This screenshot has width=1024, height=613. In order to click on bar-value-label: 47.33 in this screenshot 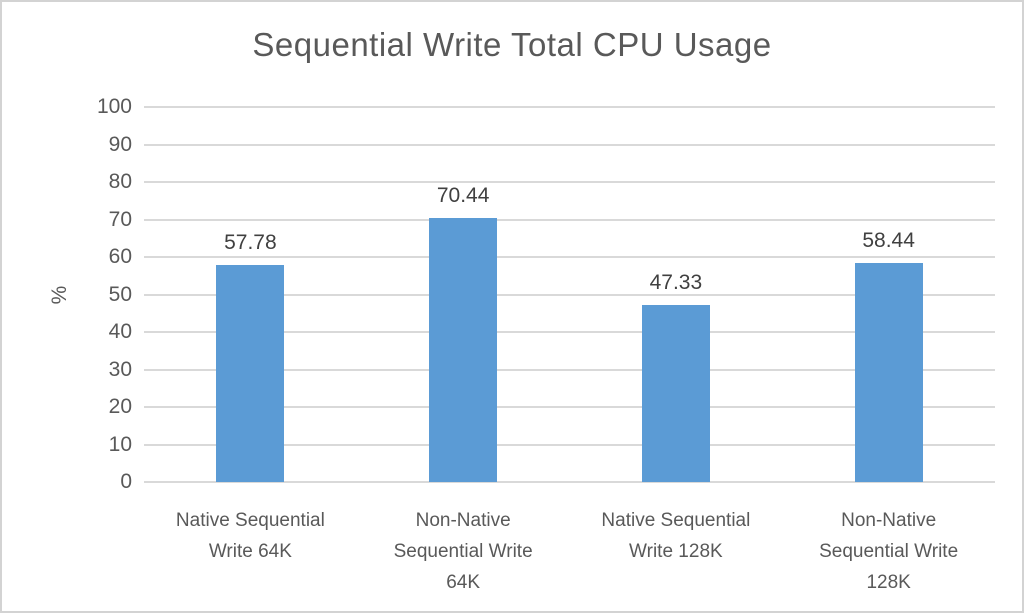, I will do `click(676, 282)`.